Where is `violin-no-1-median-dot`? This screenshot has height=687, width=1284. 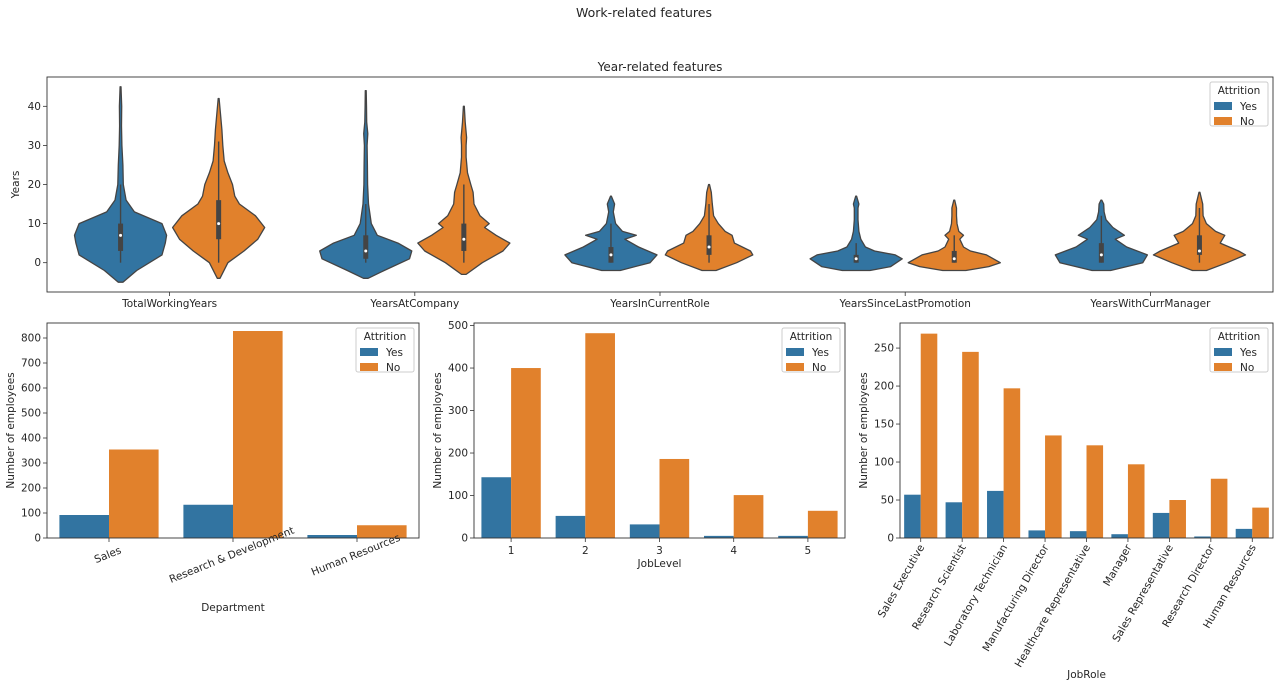 violin-no-1-median-dot is located at coordinates (464, 239).